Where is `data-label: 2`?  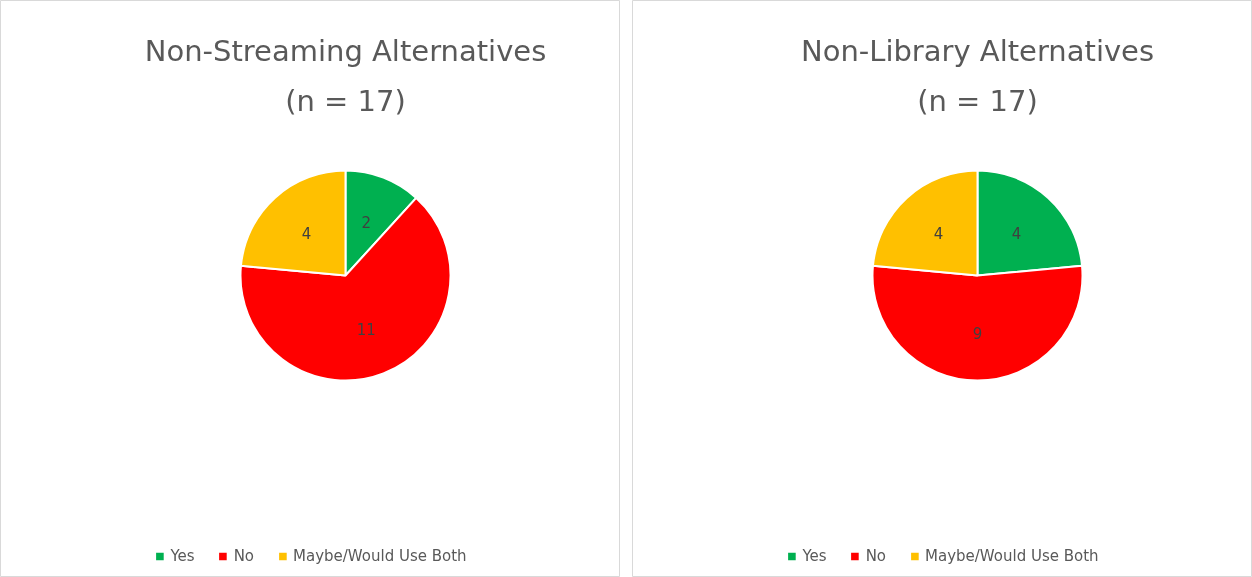
data-label: 2 is located at coordinates (366, 222).